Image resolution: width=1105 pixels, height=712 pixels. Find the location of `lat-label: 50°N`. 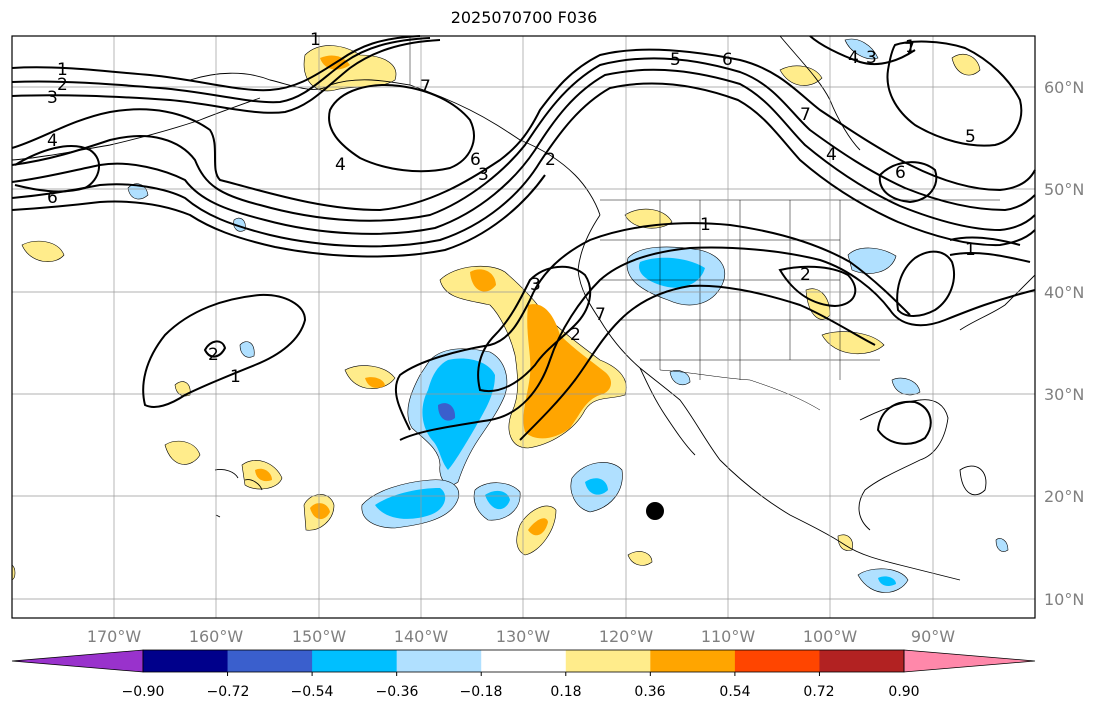

lat-label: 50°N is located at coordinates (1064, 189).